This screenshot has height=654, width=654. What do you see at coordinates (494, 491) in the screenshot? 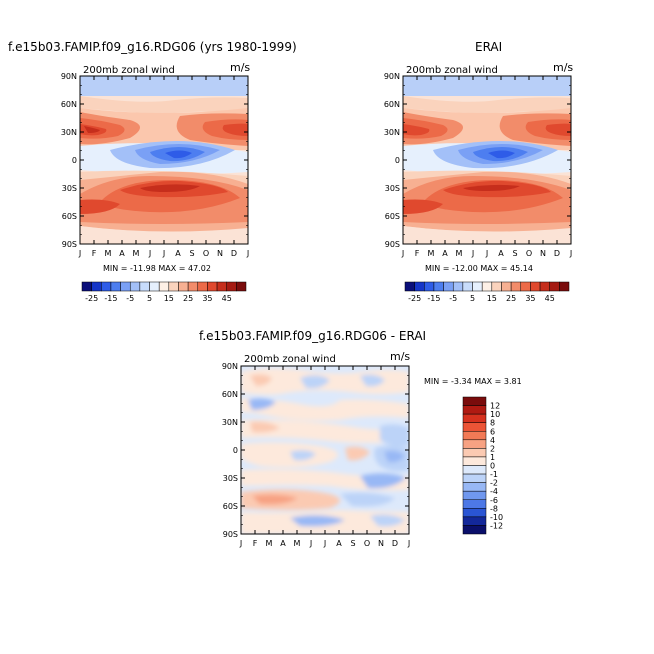
I see `colorbar-label: -4` at bounding box center [494, 491].